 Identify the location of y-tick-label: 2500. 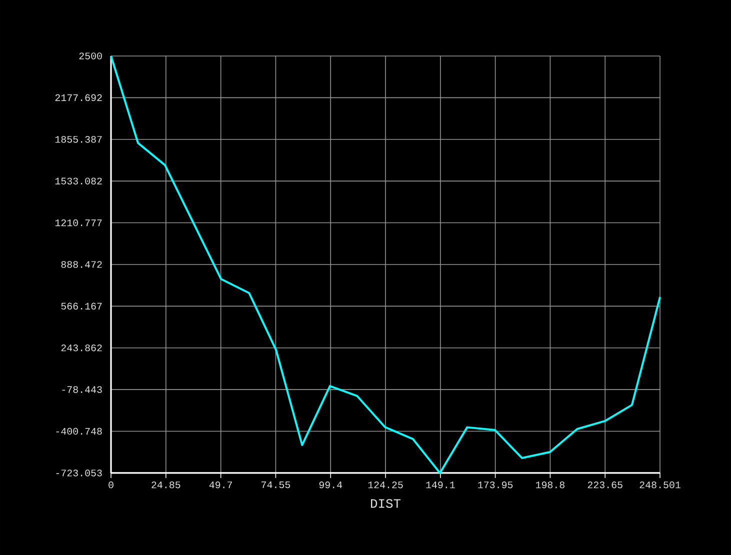
(90, 56).